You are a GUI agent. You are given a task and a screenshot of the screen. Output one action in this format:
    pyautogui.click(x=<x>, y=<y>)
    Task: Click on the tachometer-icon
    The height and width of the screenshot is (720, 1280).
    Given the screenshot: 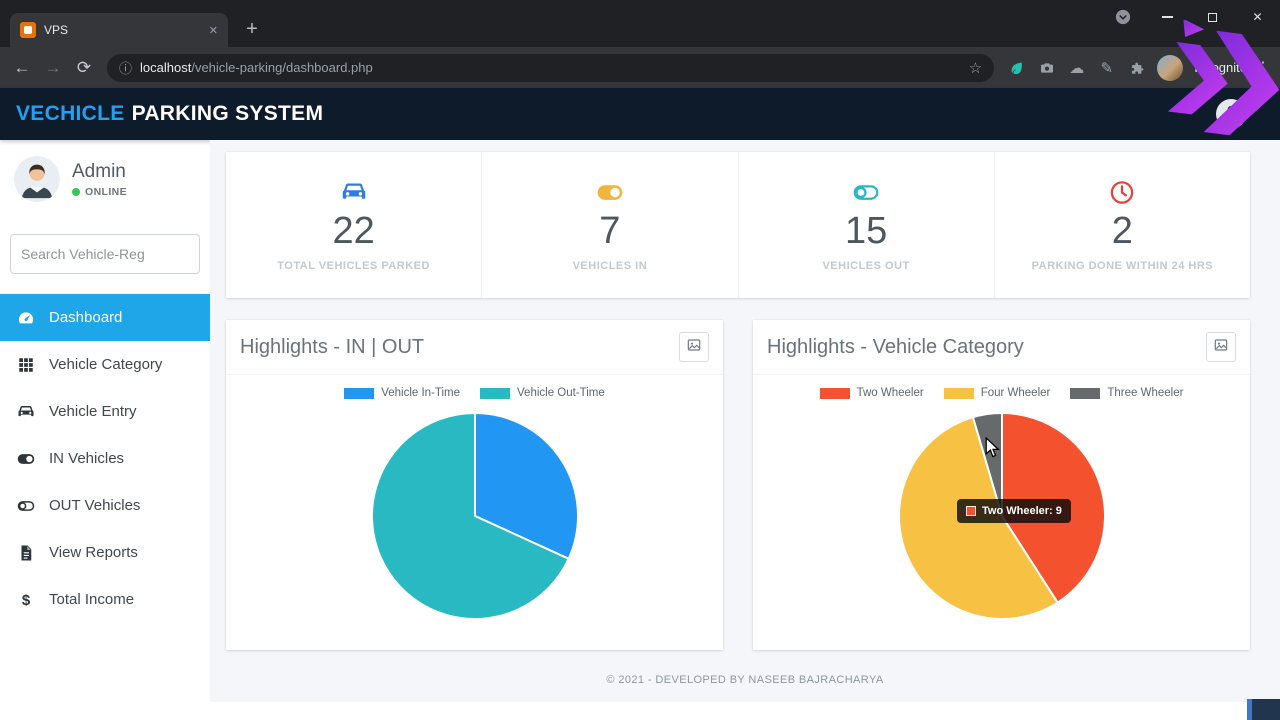 What is the action you would take?
    pyautogui.click(x=26, y=318)
    